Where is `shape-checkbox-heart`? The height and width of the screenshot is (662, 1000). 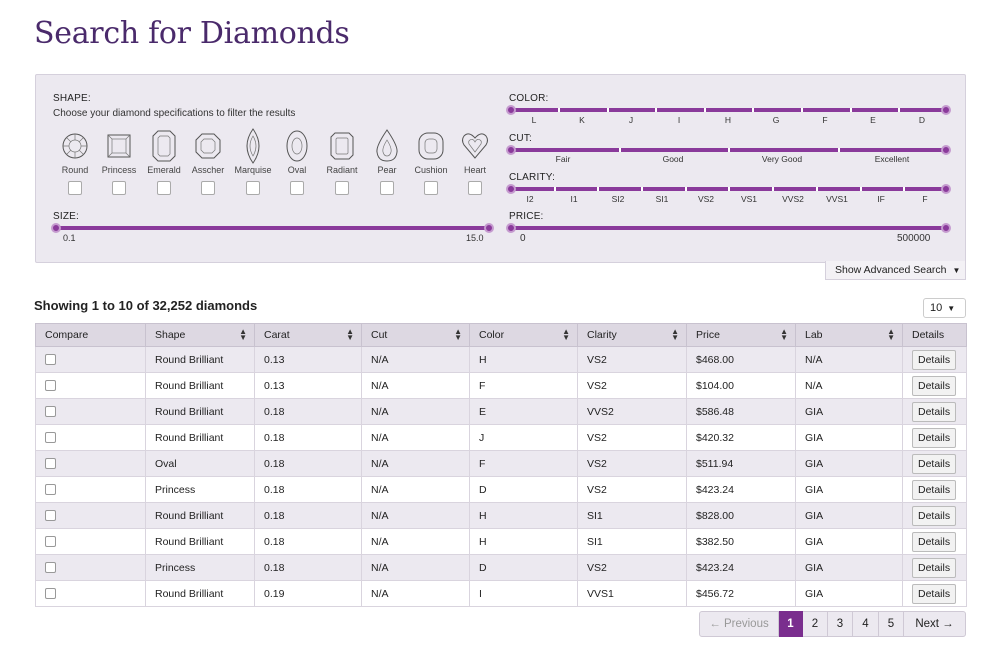
shape-checkbox-heart is located at coordinates (475, 188).